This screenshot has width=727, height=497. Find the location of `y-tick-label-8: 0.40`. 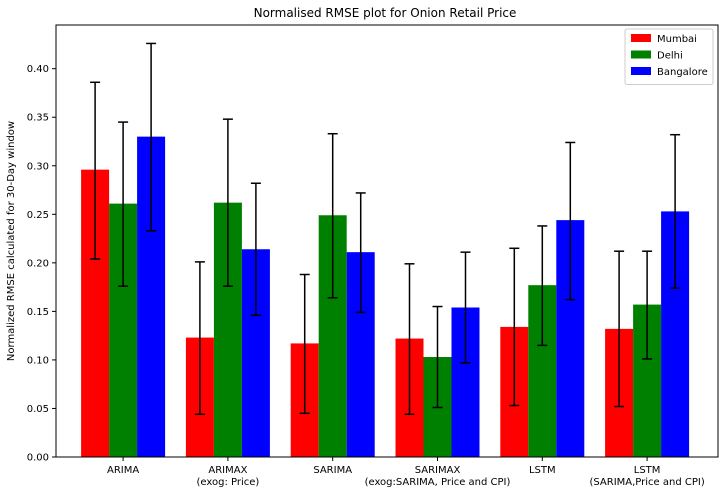

y-tick-label-8: 0.40 is located at coordinates (38, 69).